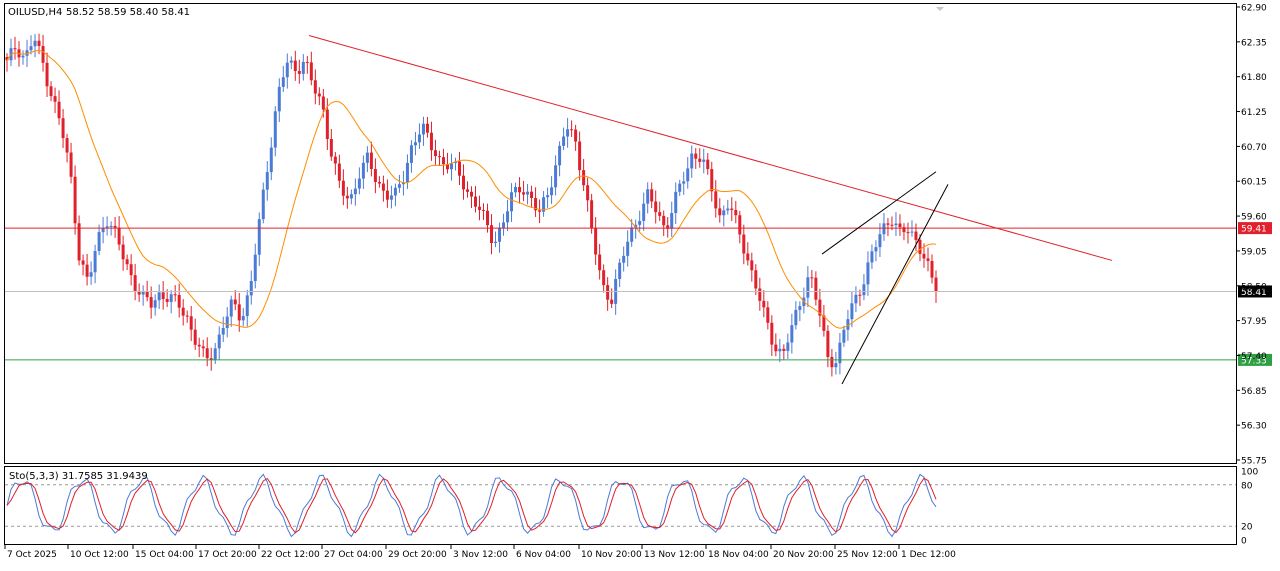 The image size is (1280, 571). Describe the element at coordinates (1254, 462) in the screenshot. I see `price-tick-label: 55.75` at that location.